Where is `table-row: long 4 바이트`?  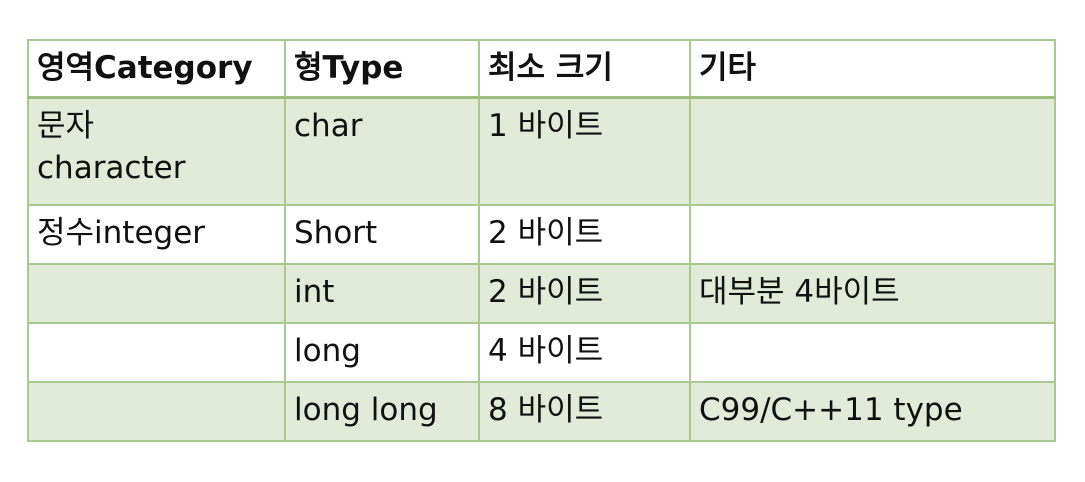 table-row: long 4 바이트 is located at coordinates (541, 352).